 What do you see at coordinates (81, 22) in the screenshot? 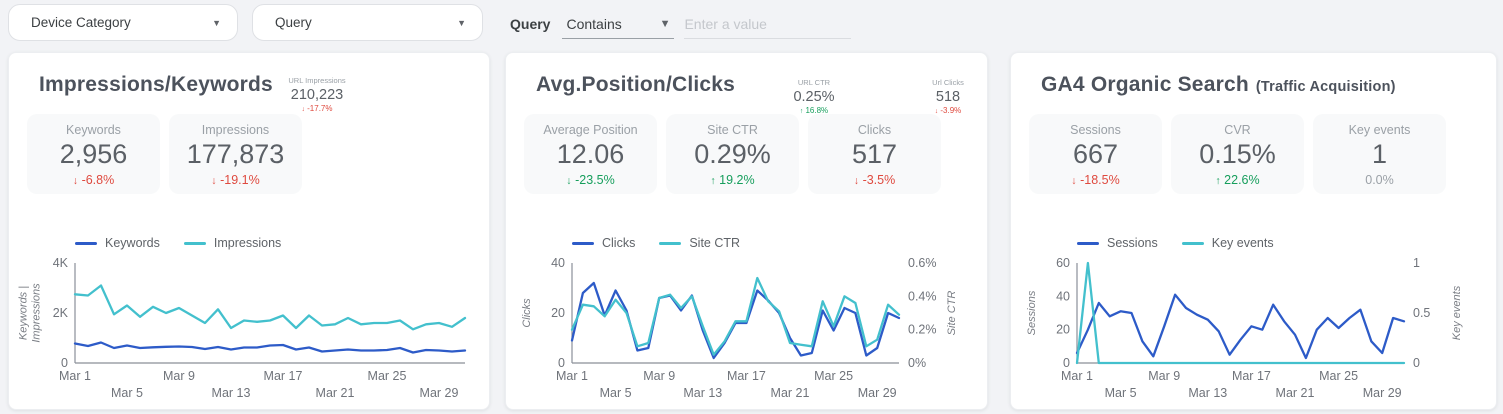
I see `device-category-filter-label: Device Category` at bounding box center [81, 22].